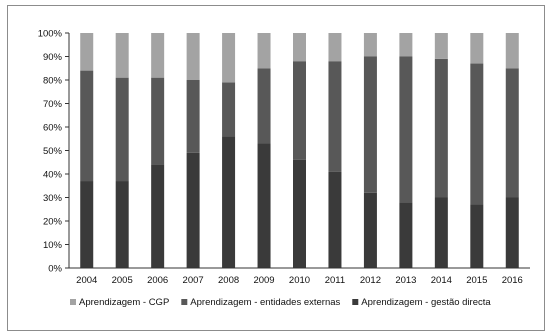  What do you see at coordinates (299, 280) in the screenshot?
I see `x-tick-label: 2010` at bounding box center [299, 280].